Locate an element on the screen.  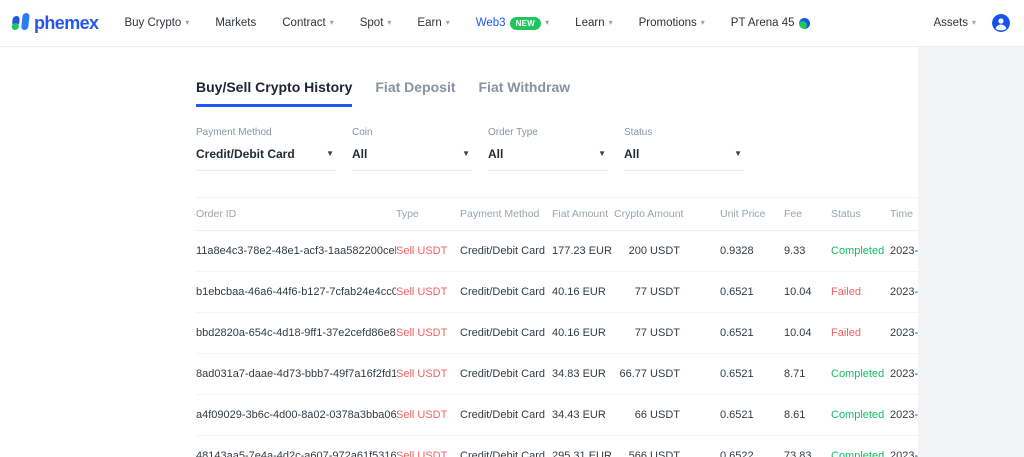
col-payment-method: Payment Method is located at coordinates (506, 214).